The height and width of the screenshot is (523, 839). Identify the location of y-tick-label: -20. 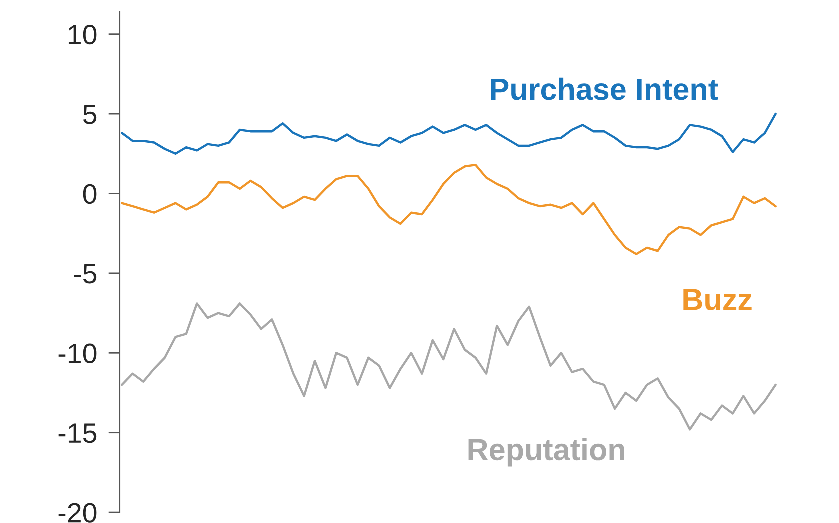
(77, 513).